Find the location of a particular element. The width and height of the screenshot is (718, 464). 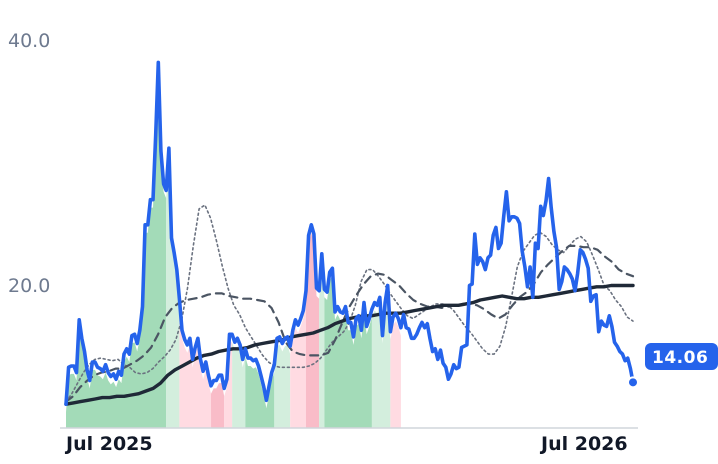

last-value-badge-background is located at coordinates (681, 356).